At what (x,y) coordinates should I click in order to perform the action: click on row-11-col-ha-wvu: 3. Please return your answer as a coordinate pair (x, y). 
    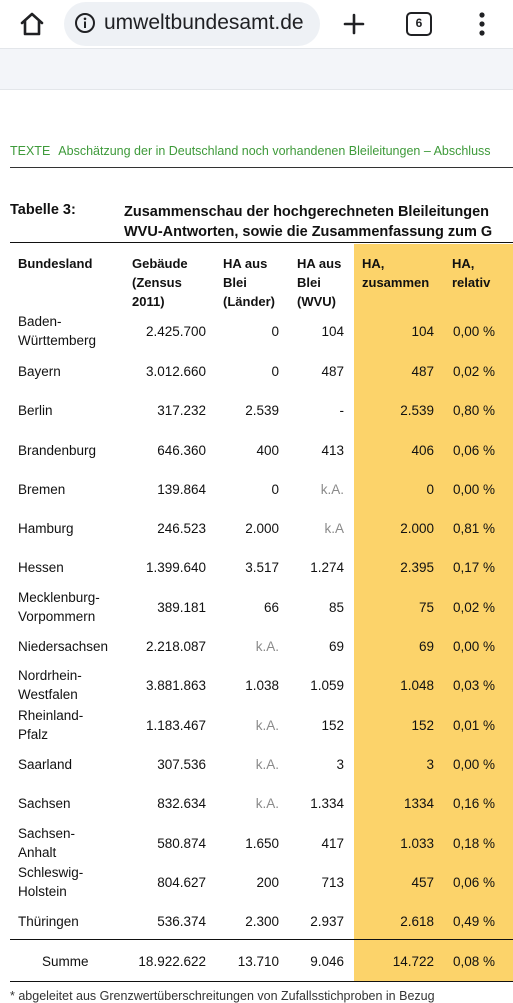
    Looking at the image, I should click on (340, 764).